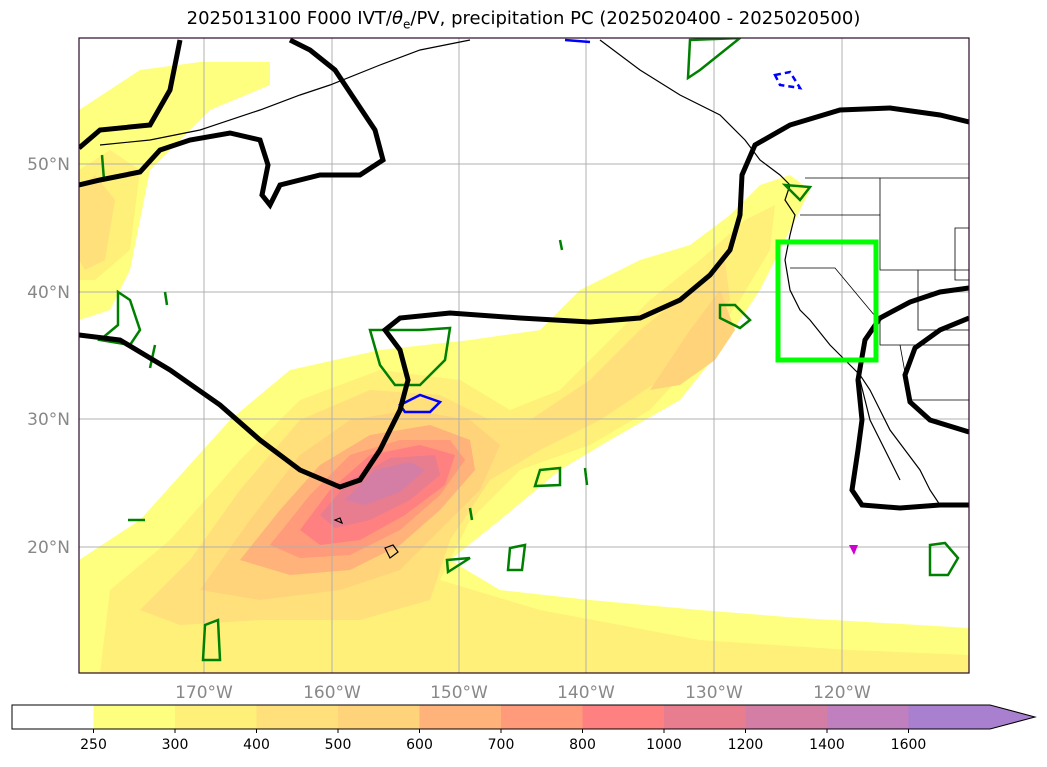 The image size is (1047, 767). Describe the element at coordinates (523, 693) in the screenshot. I see `longitude-labels: 170°W 160°W 150°W 140°W 130°W 120°W` at that location.